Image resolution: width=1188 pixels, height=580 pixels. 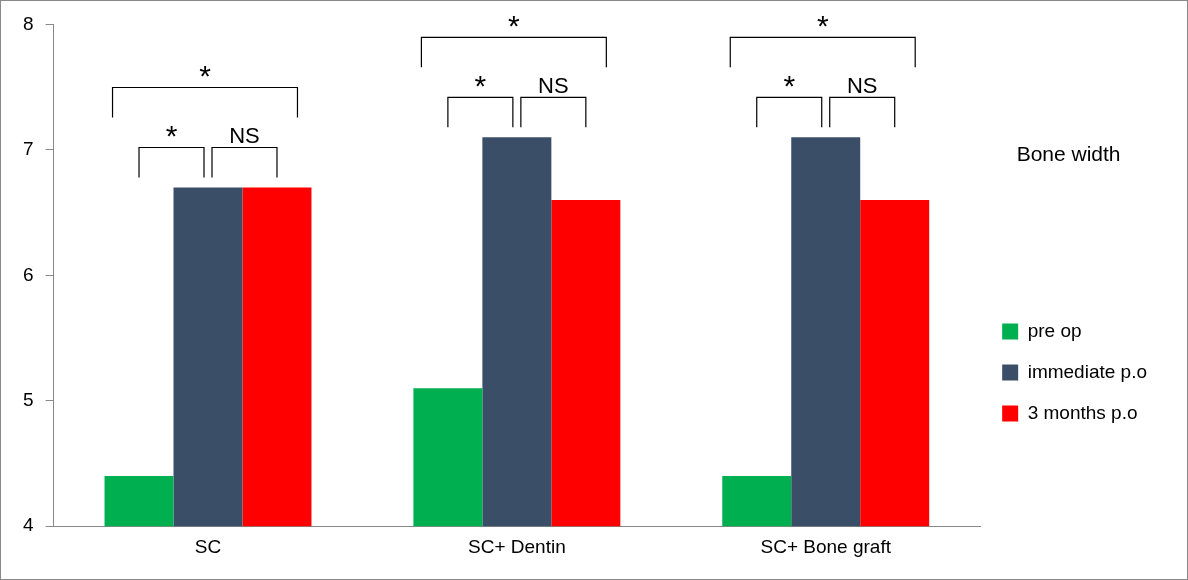 I want to click on legend-label: immediate p.o, so click(x=1087, y=371).